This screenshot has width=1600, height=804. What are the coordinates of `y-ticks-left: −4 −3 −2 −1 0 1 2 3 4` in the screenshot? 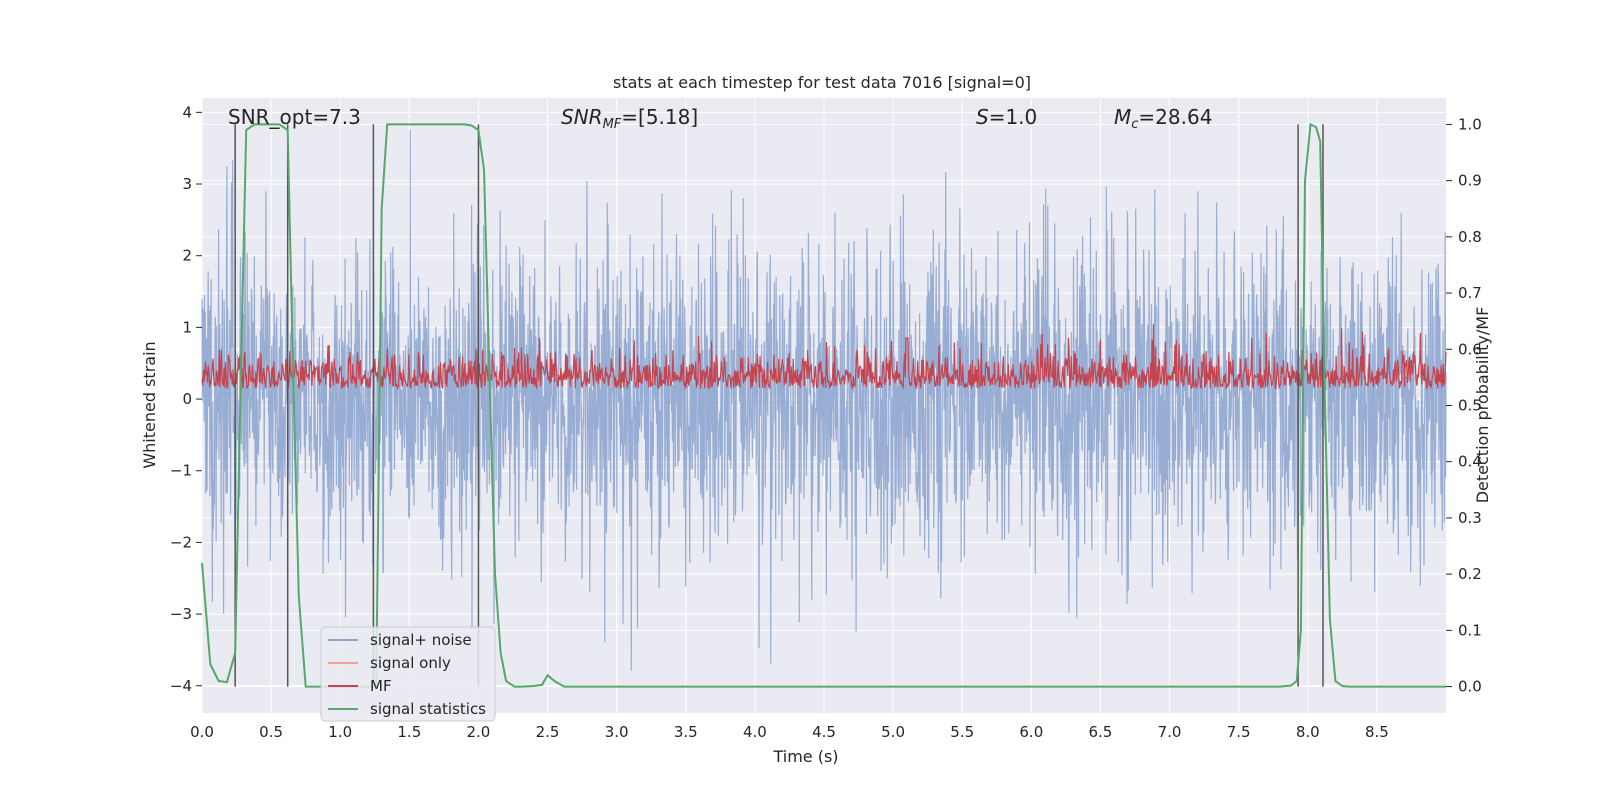 It's located at (186, 399).